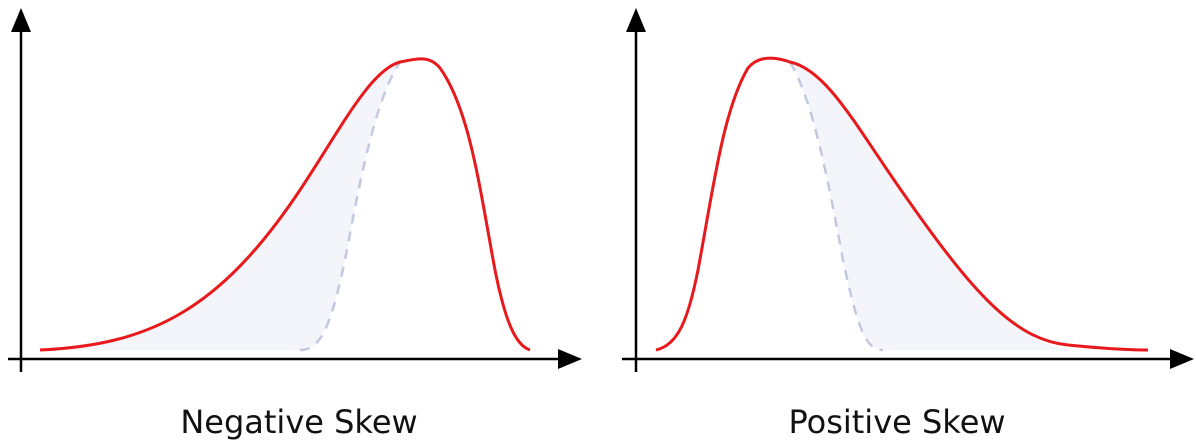 Image resolution: width=1196 pixels, height=446 pixels. Describe the element at coordinates (897, 422) in the screenshot. I see `positive-skew-label: Positive Skew` at that location.